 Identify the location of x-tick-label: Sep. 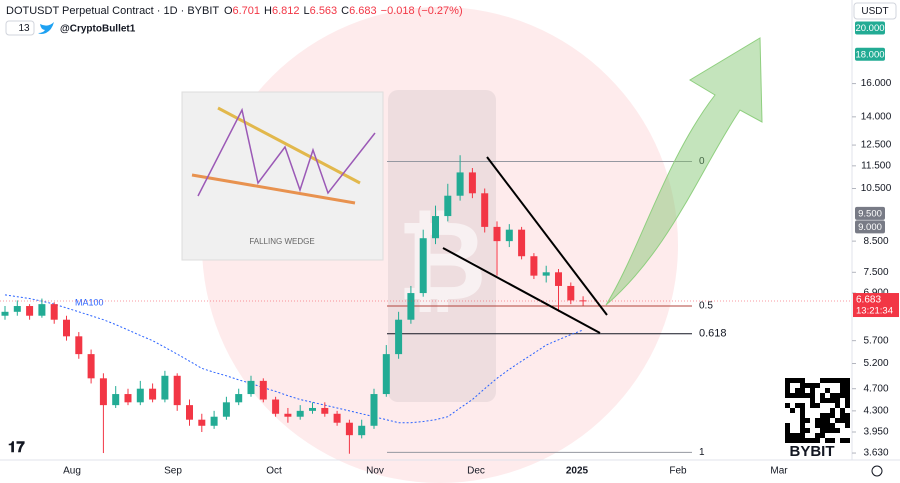
(173, 471).